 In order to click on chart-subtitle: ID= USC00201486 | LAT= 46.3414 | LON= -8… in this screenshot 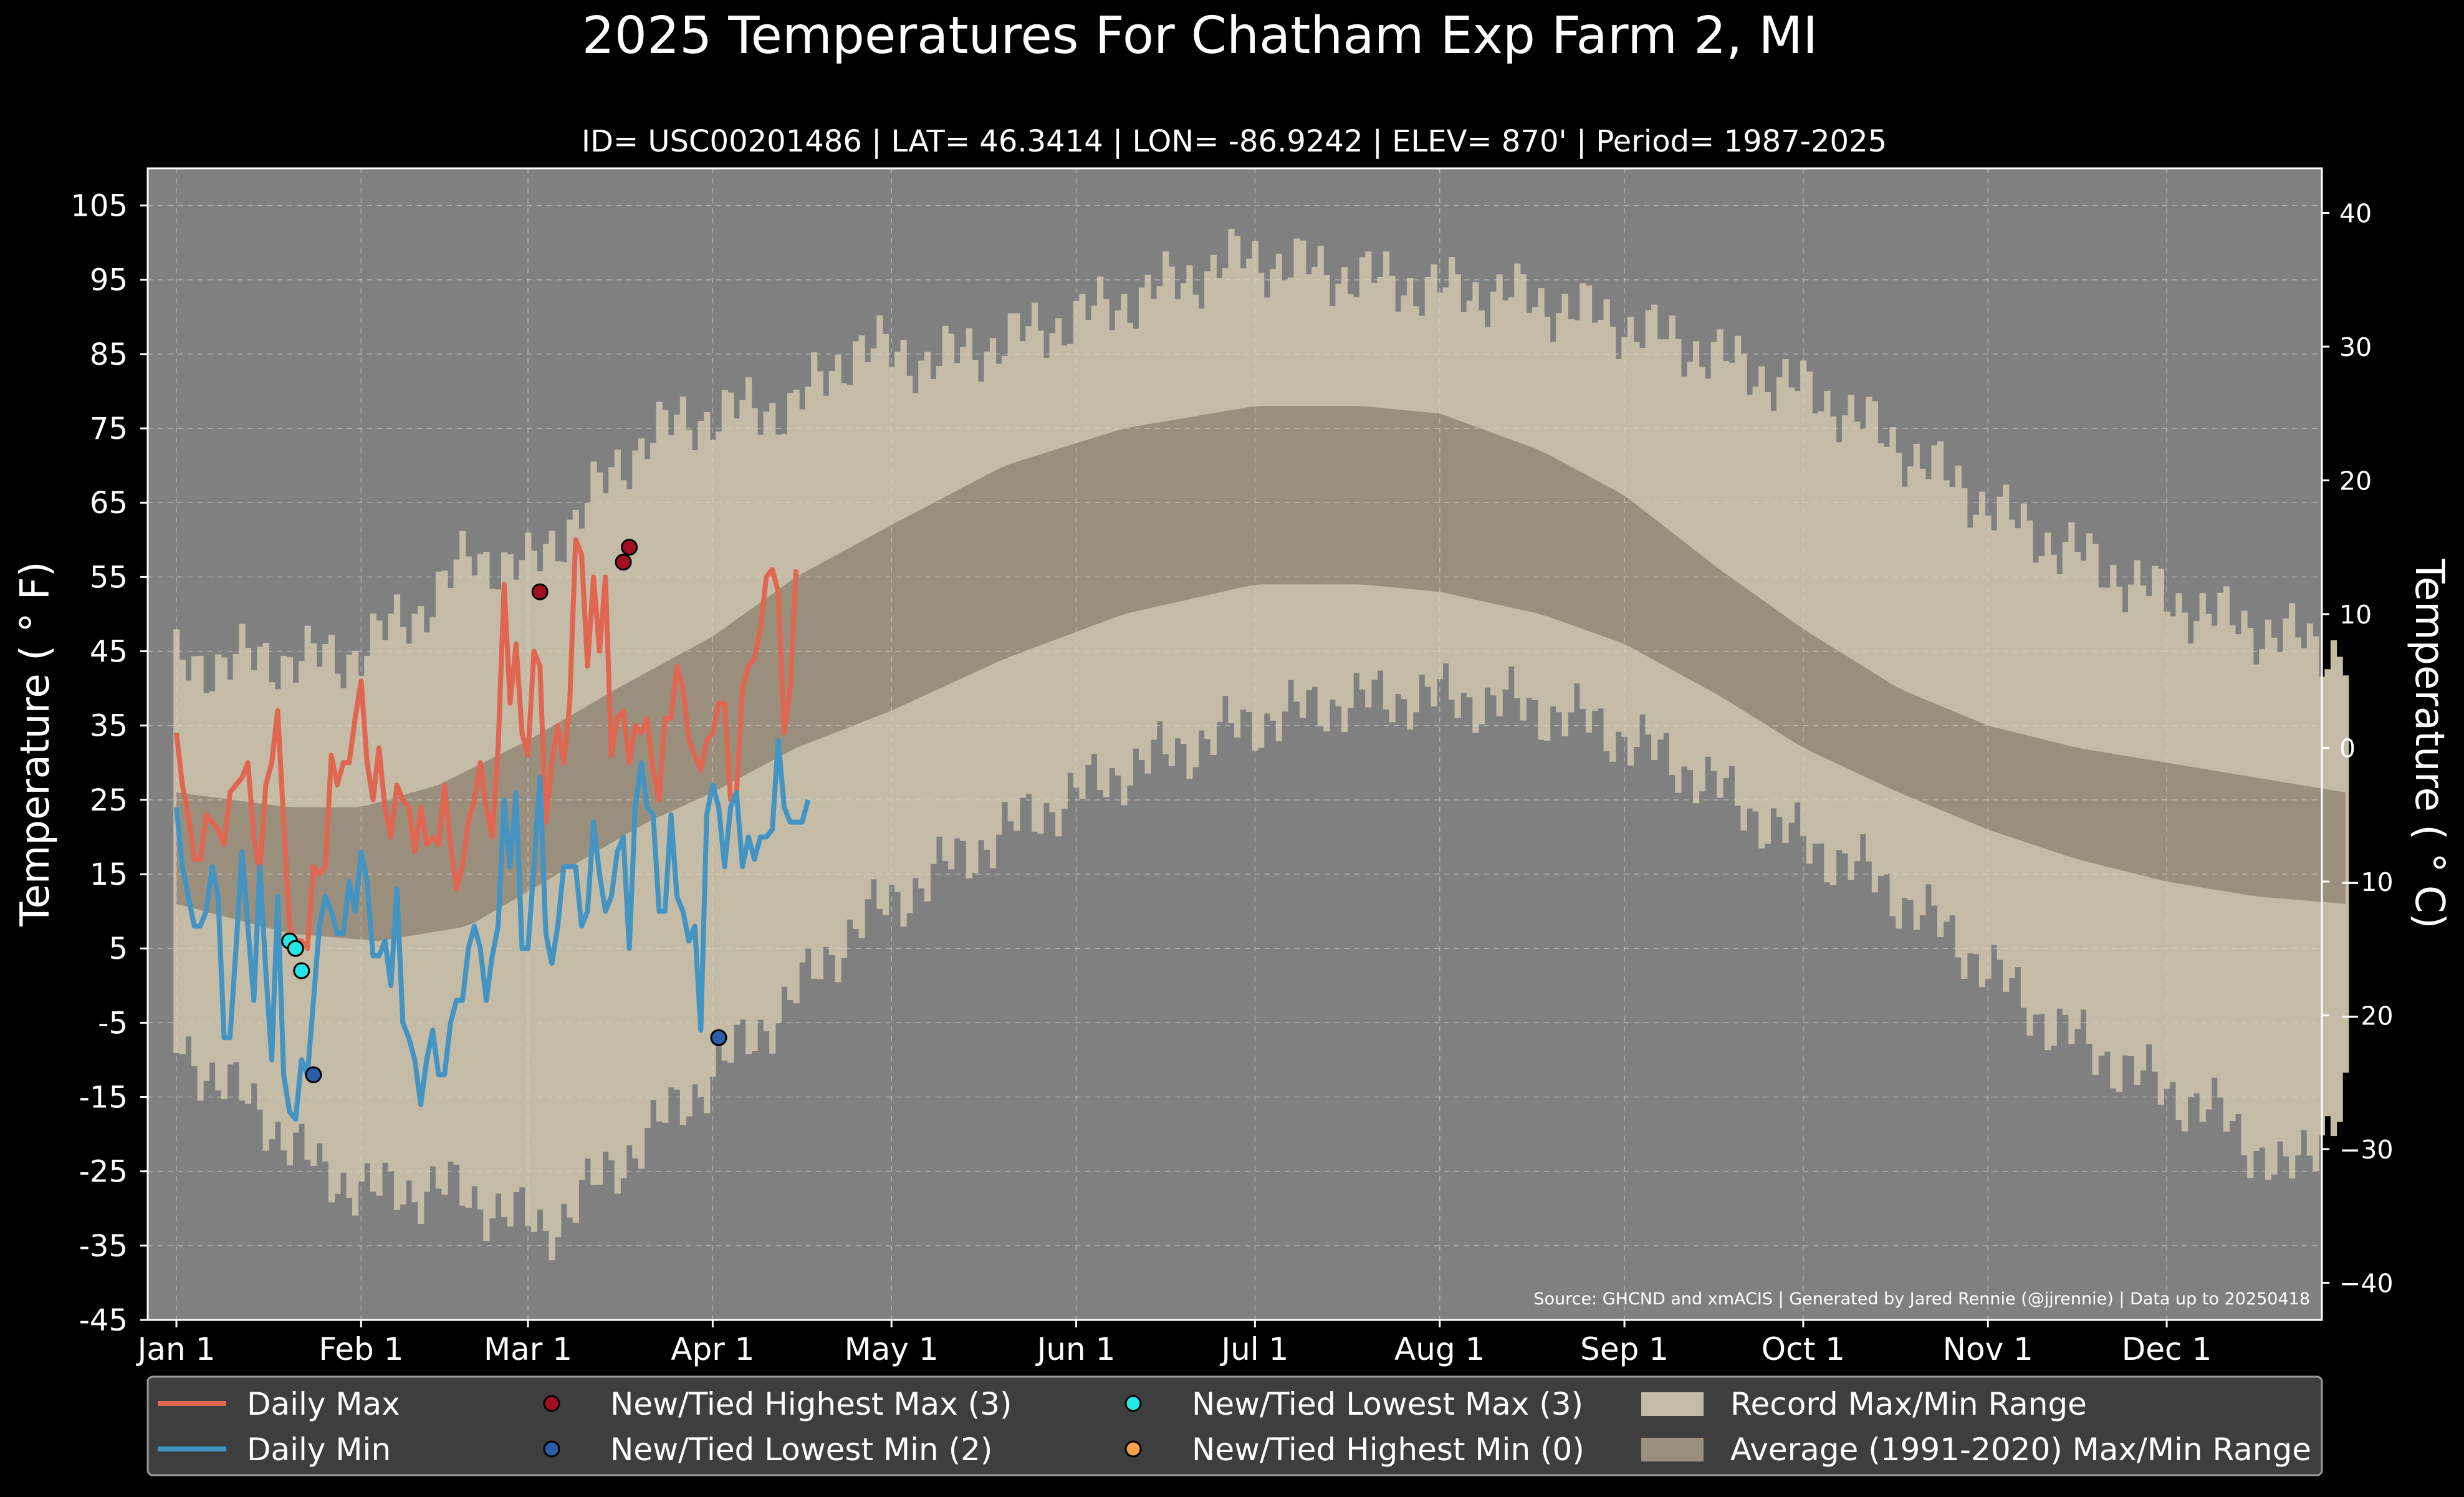, I will do `click(1234, 141)`.